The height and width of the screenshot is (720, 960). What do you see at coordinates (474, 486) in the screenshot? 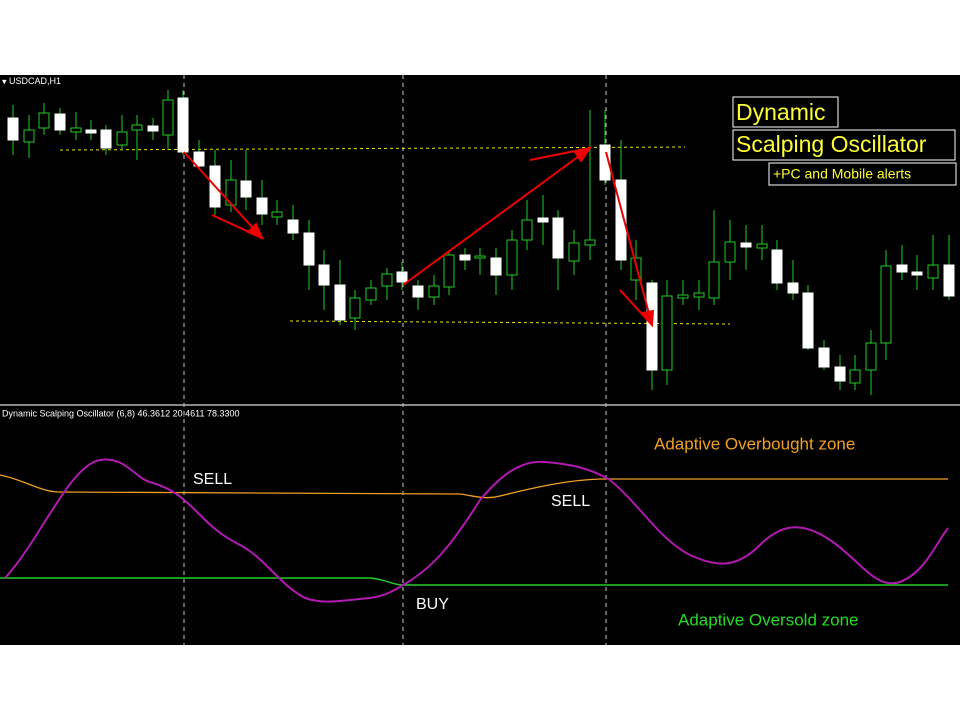
I see `overbought-line` at bounding box center [474, 486].